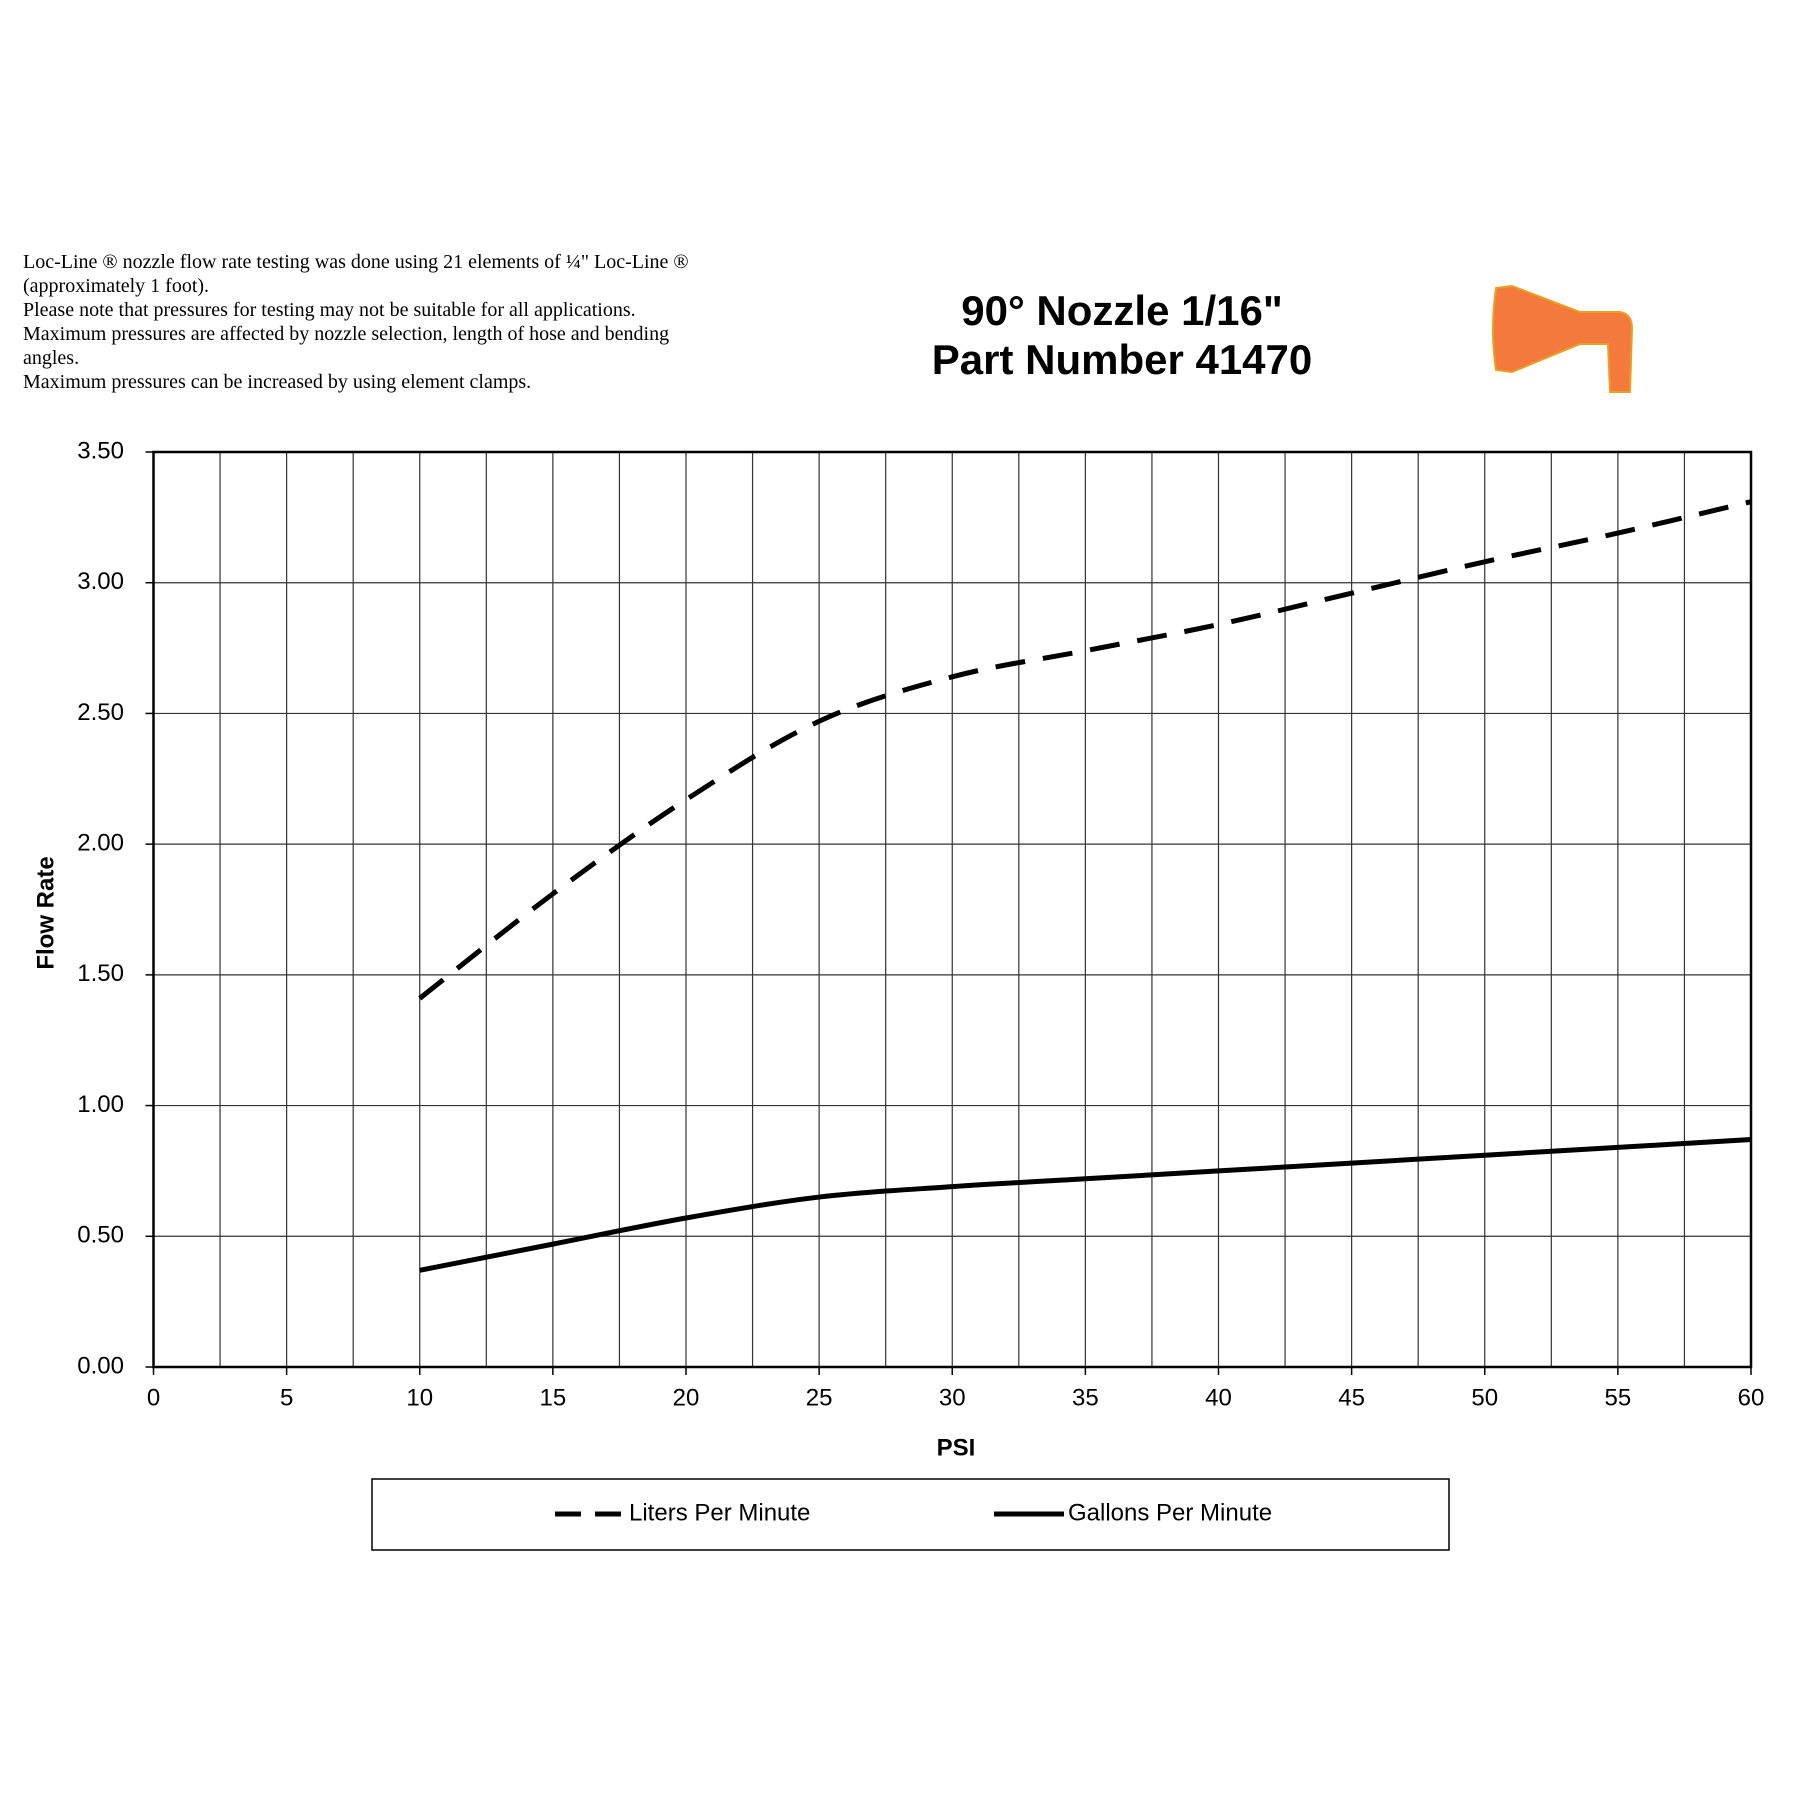  I want to click on x-tick-label: 45, so click(1351, 1397).